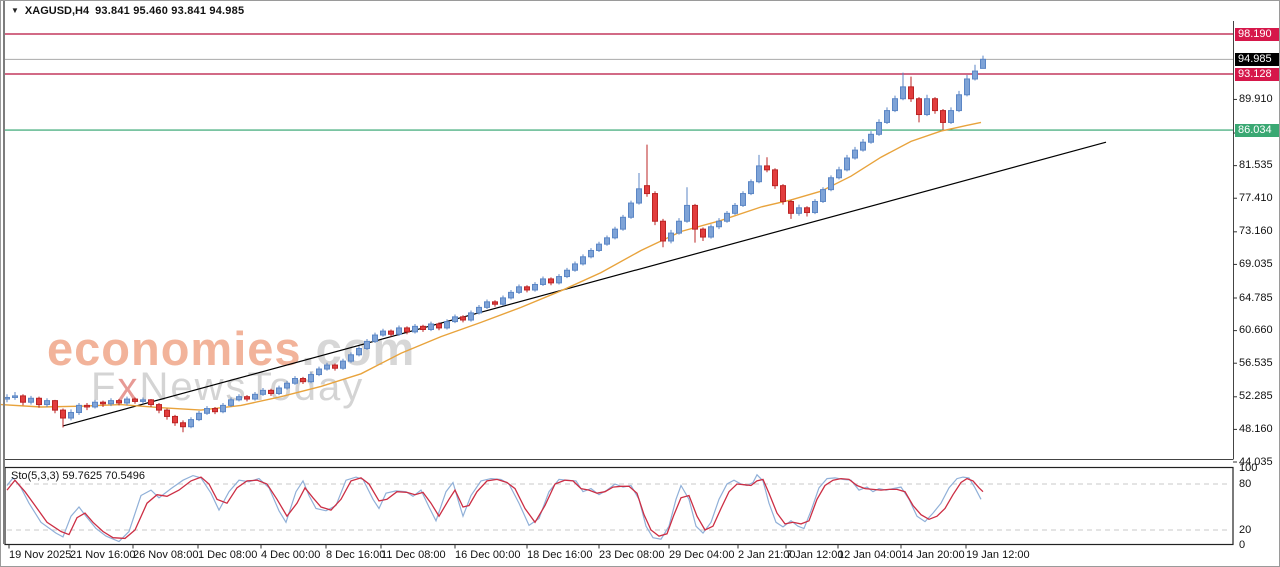 This screenshot has width=1280, height=567. What do you see at coordinates (640, 11) in the screenshot?
I see `chart-title-bar: ▼ XAGUSD,H4 93.841 95.460 93.841 94.985` at bounding box center [640, 11].